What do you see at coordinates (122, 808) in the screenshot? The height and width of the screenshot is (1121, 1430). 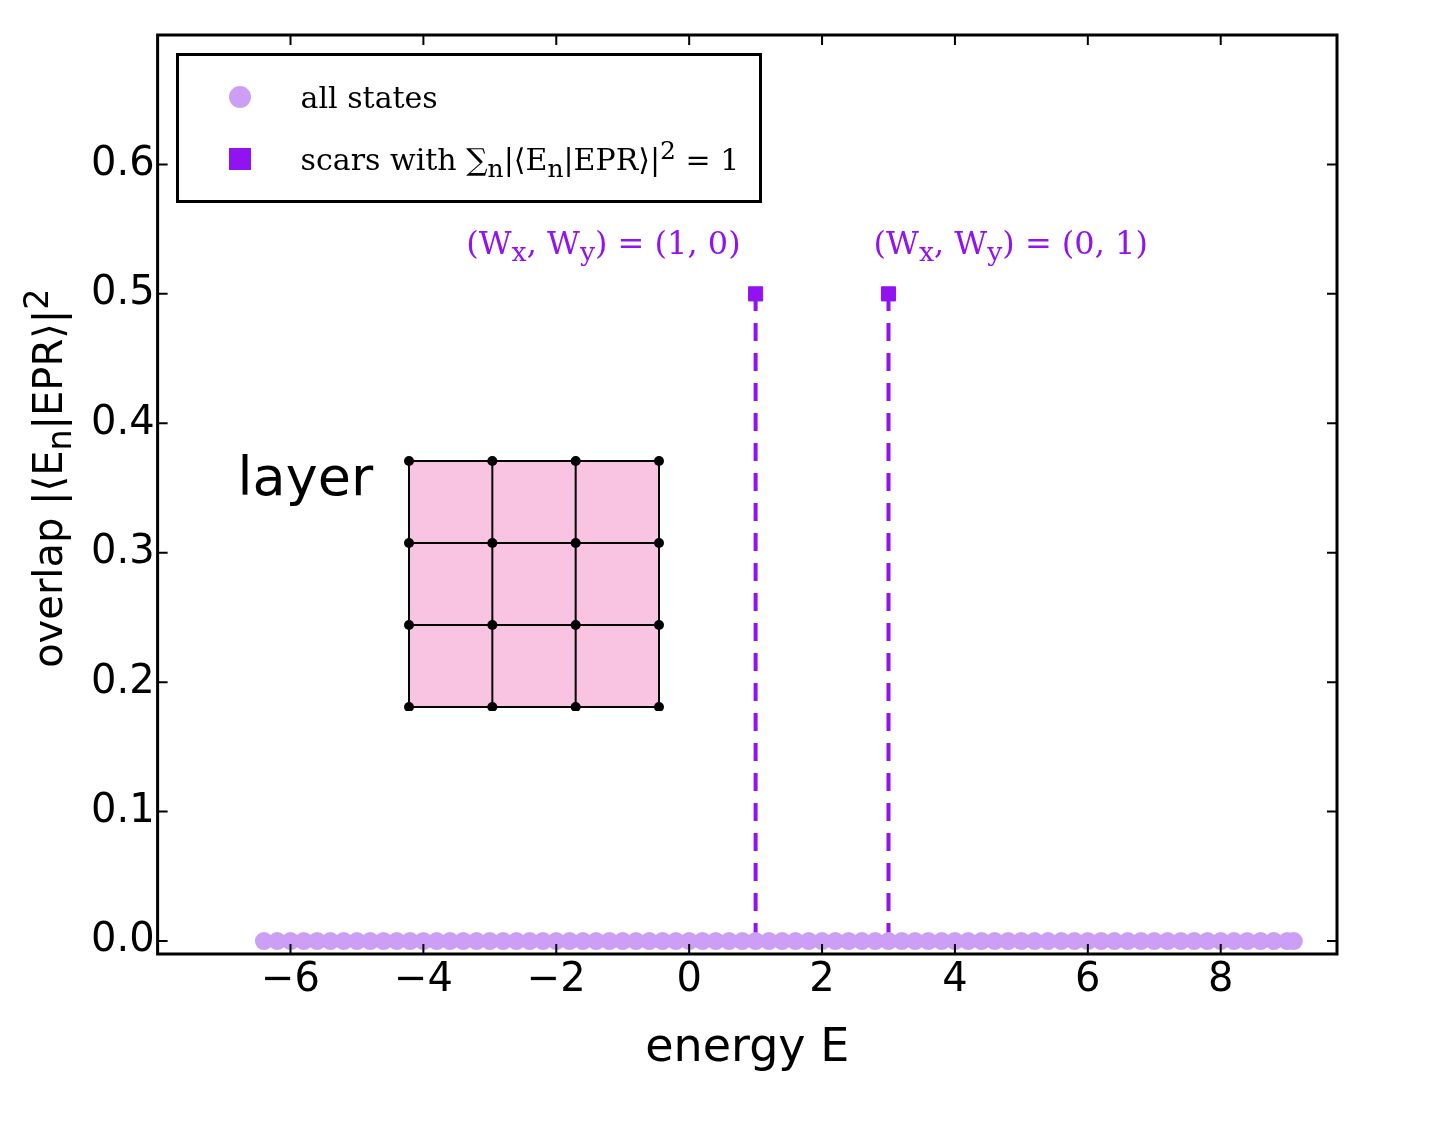 I see `y-tick-label: 0.1` at bounding box center [122, 808].